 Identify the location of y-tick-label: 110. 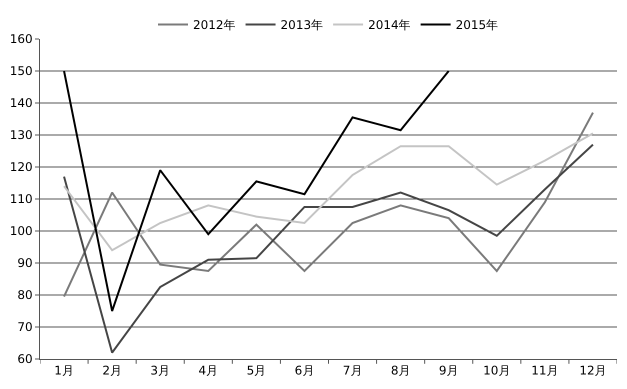
(21, 199).